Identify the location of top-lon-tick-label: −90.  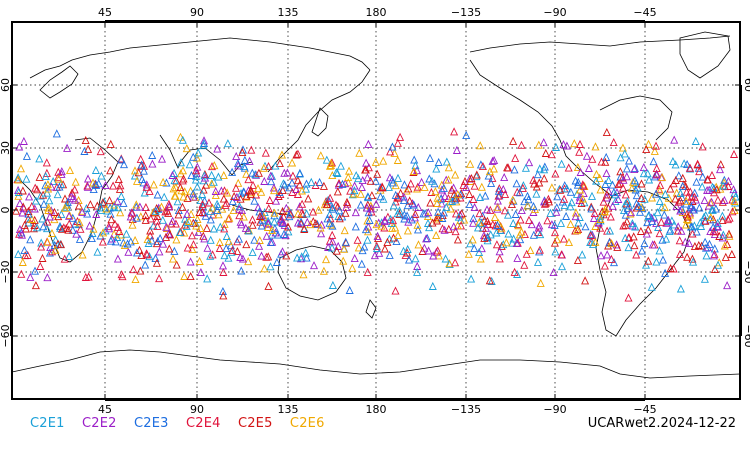
(554, 12).